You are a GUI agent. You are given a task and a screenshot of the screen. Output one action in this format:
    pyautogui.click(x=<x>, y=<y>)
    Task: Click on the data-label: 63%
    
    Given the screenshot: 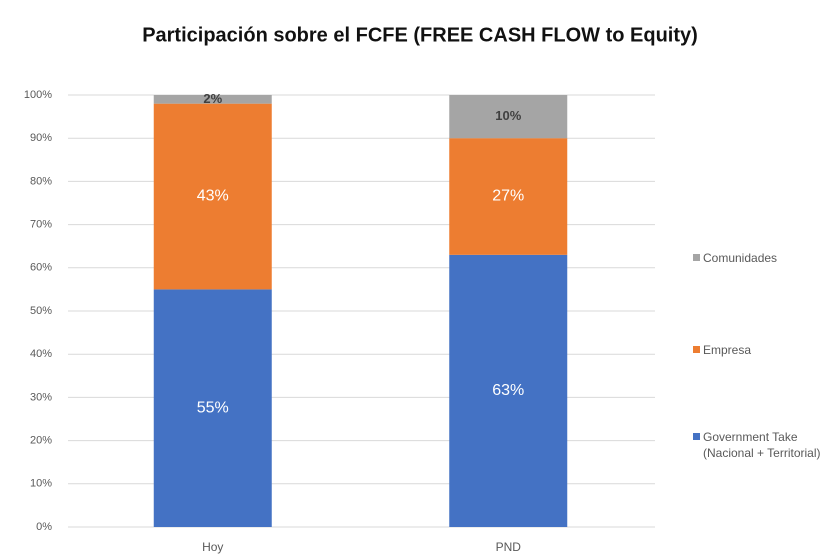 What is the action you would take?
    pyautogui.click(x=508, y=390)
    